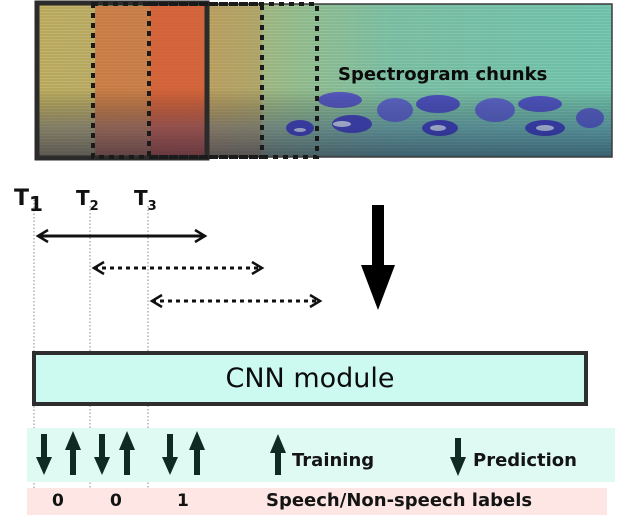 The image size is (618, 517). Describe the element at coordinates (141, 198) in the screenshot. I see `time-marker-t3-base: T` at that location.